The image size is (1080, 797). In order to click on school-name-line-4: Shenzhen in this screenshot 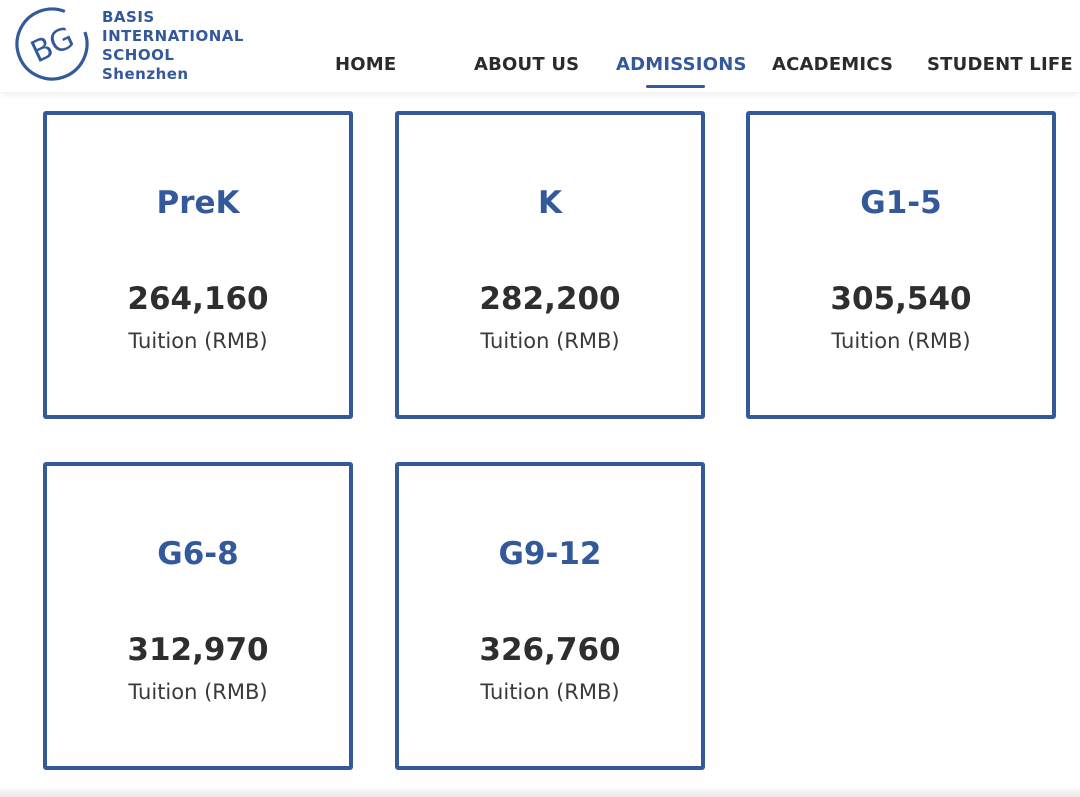, I will do `click(145, 74)`.